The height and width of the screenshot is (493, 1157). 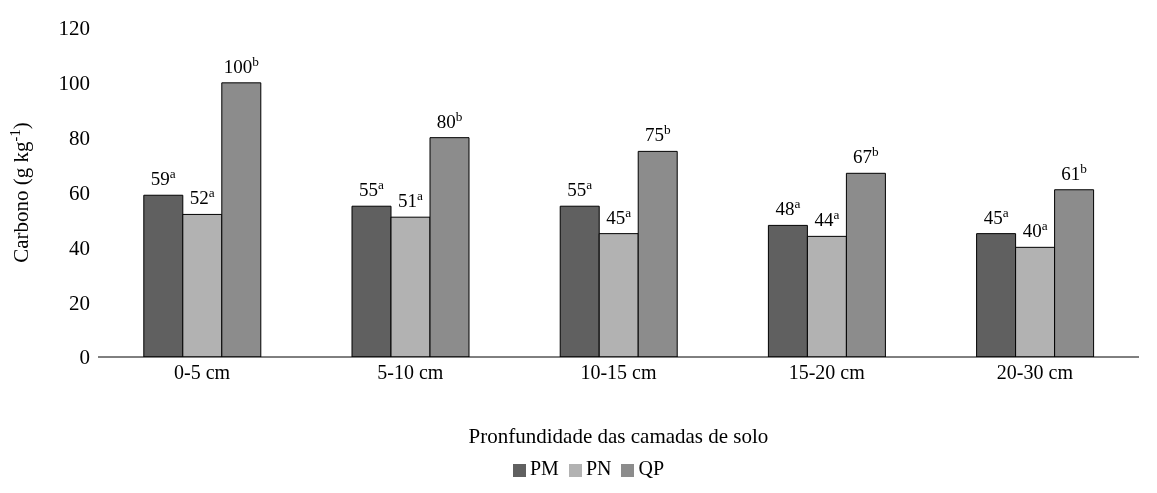 What do you see at coordinates (202, 196) in the screenshot?
I see `data-label: 52$^{a}$` at bounding box center [202, 196].